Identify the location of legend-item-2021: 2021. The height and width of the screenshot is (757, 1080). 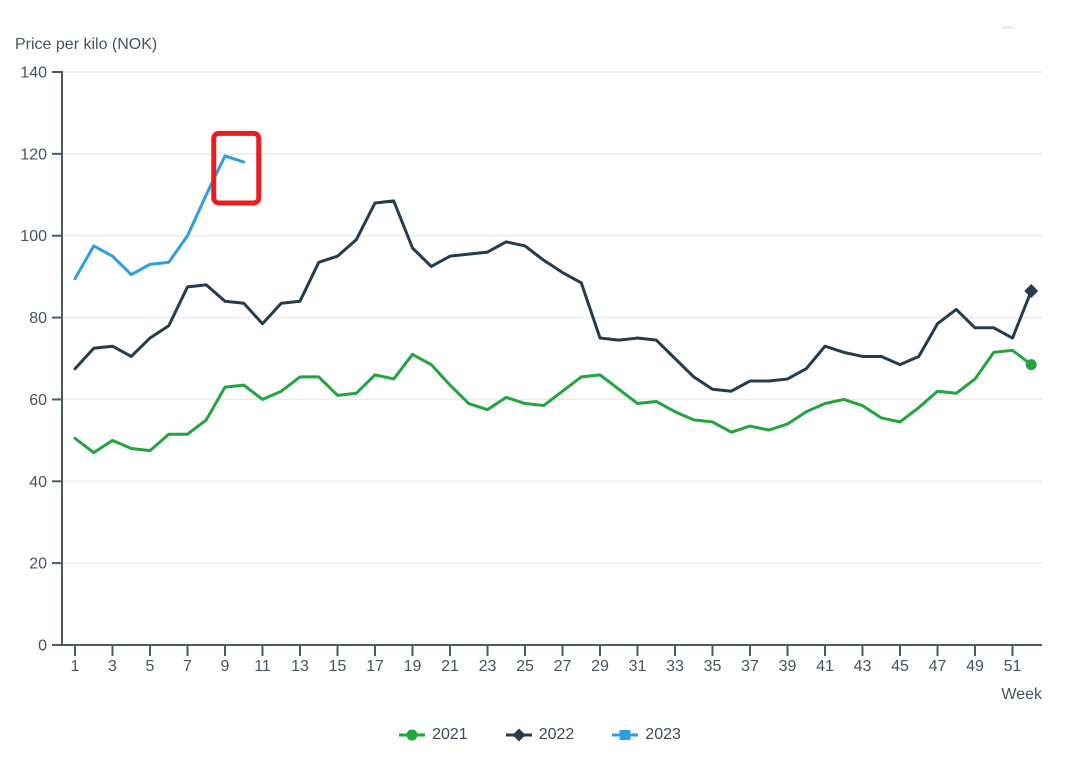
(433, 735).